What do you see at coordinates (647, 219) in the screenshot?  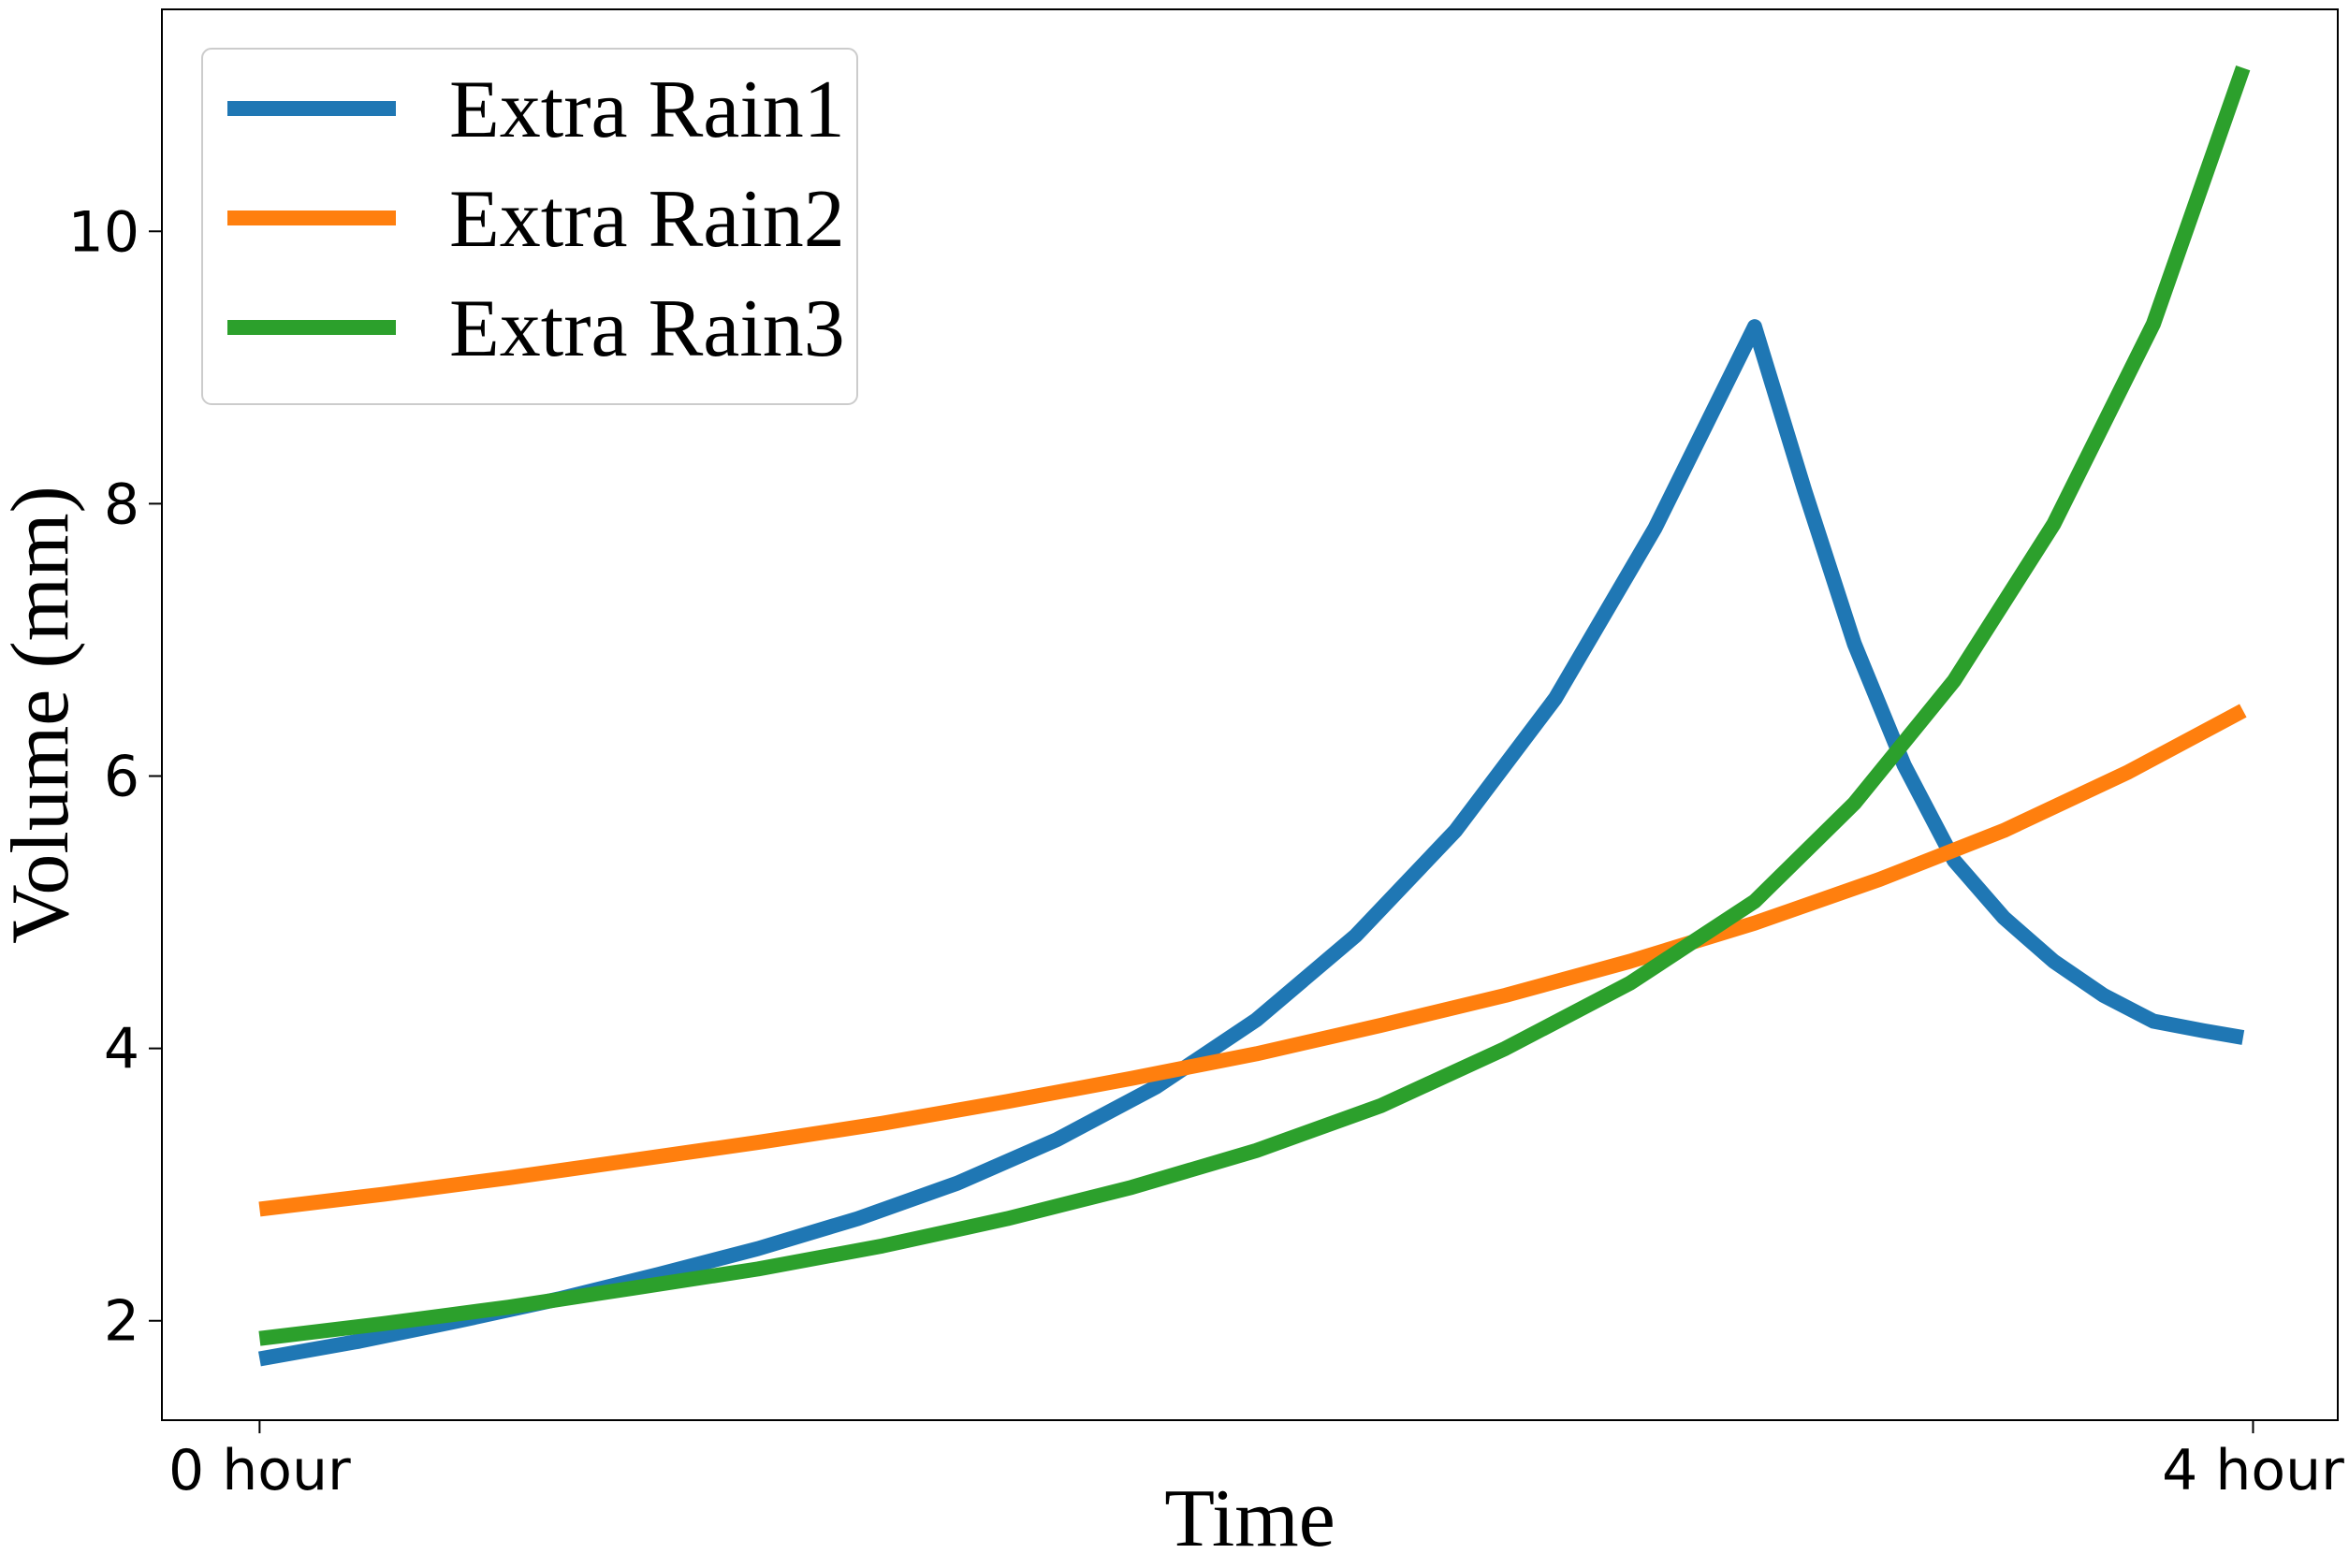 I see `legend-label-2: Extra Rain2` at bounding box center [647, 219].